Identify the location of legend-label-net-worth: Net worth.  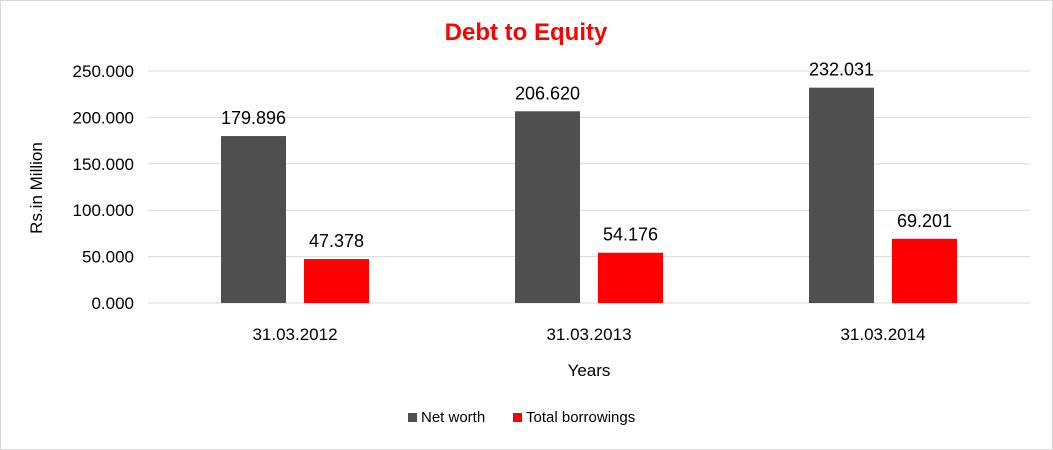
(453, 417).